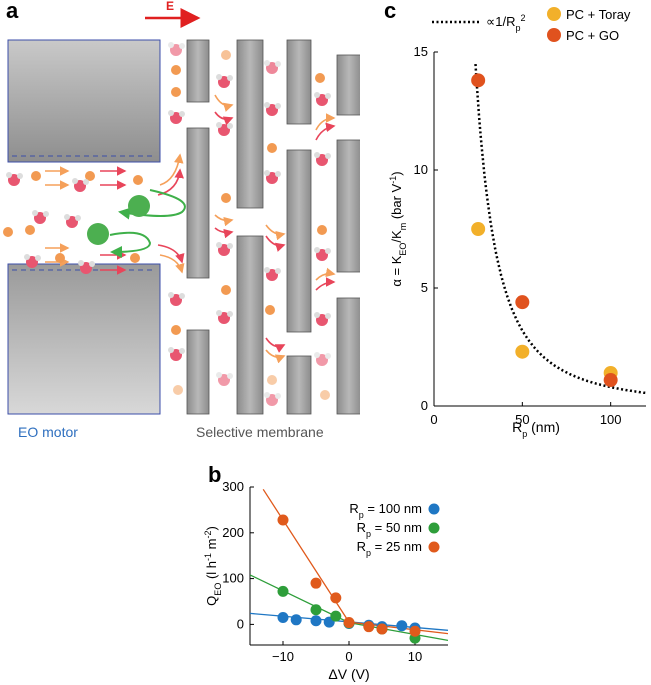  What do you see at coordinates (415, 656) in the screenshot?
I see `x-tick-label: 10` at bounding box center [415, 656].